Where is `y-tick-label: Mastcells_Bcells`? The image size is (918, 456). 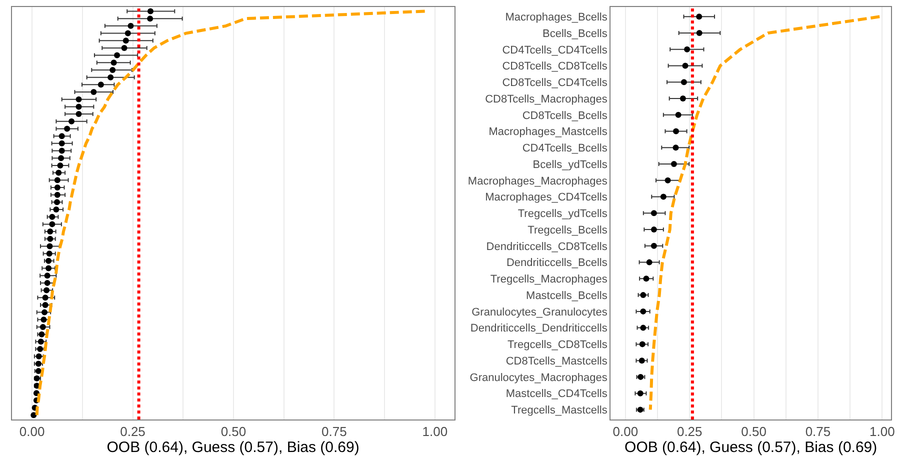
y-tick-label: Mastcells_Bcells is located at coordinates (567, 296).